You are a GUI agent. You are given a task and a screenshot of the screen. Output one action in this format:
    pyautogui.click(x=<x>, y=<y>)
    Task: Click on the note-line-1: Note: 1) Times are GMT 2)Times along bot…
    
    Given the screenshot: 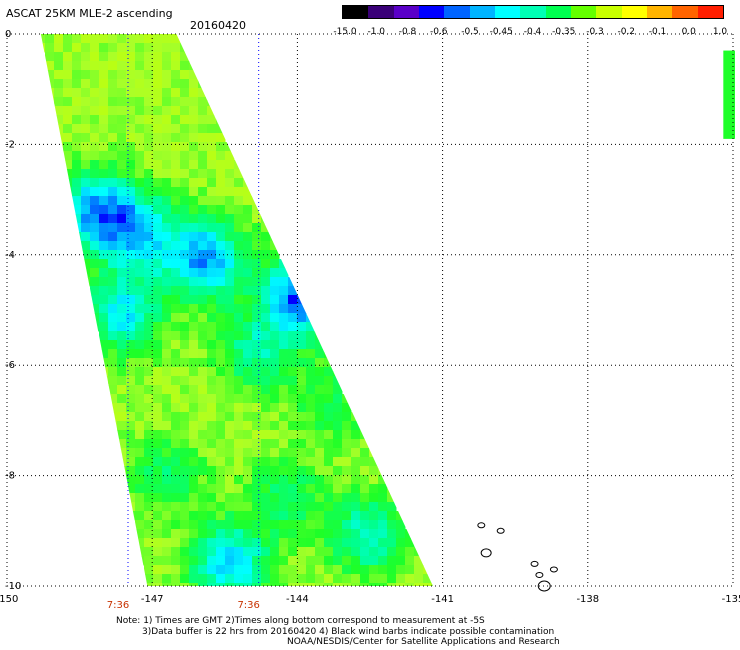 What is the action you would take?
    pyautogui.click(x=300, y=621)
    